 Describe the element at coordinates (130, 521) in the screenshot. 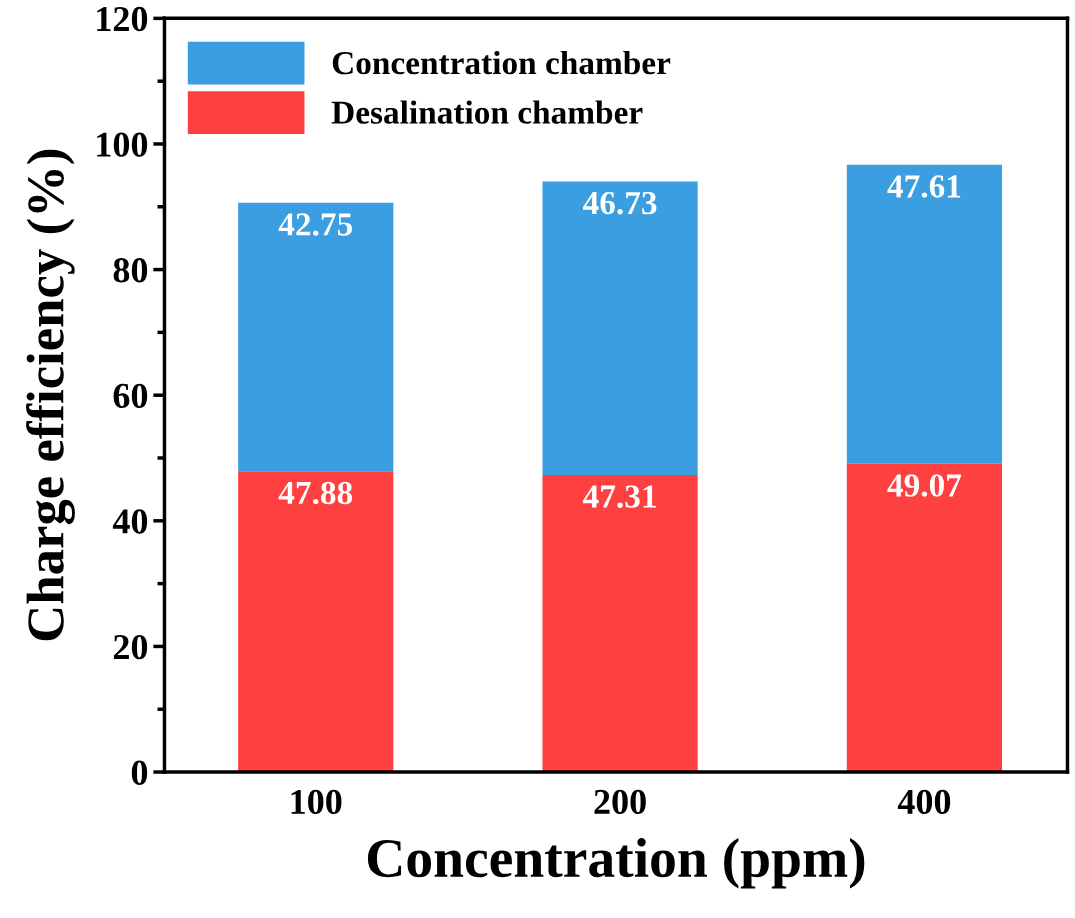

I see `y-tick-label: 40` at that location.